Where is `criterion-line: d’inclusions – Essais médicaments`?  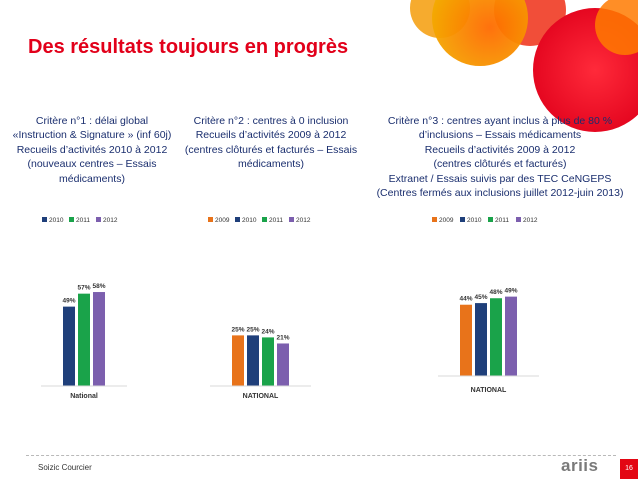
criterion-line: d’inclusions – Essais médicaments is located at coordinates (500, 135).